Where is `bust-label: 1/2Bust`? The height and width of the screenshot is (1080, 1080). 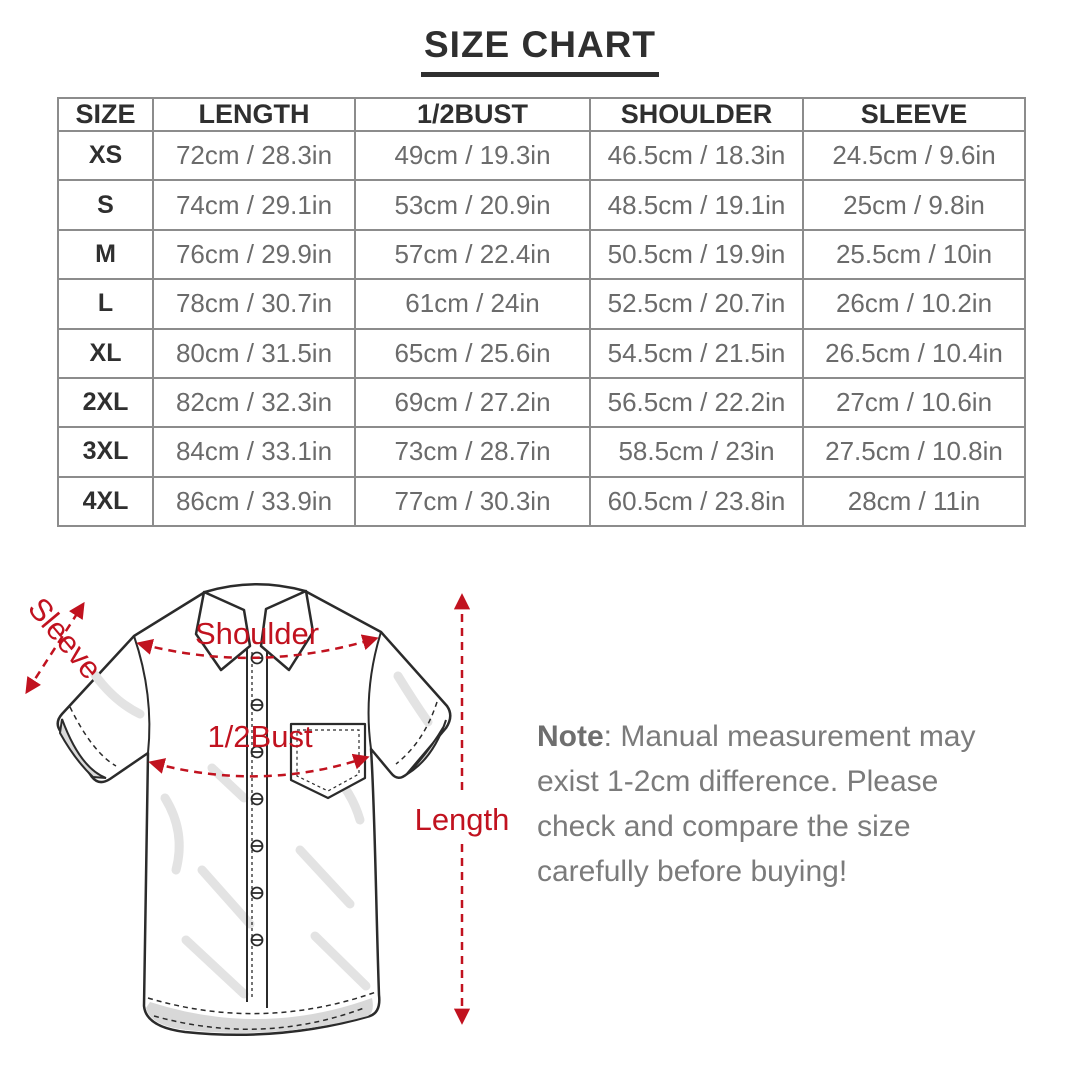 bust-label: 1/2Bust is located at coordinates (260, 736).